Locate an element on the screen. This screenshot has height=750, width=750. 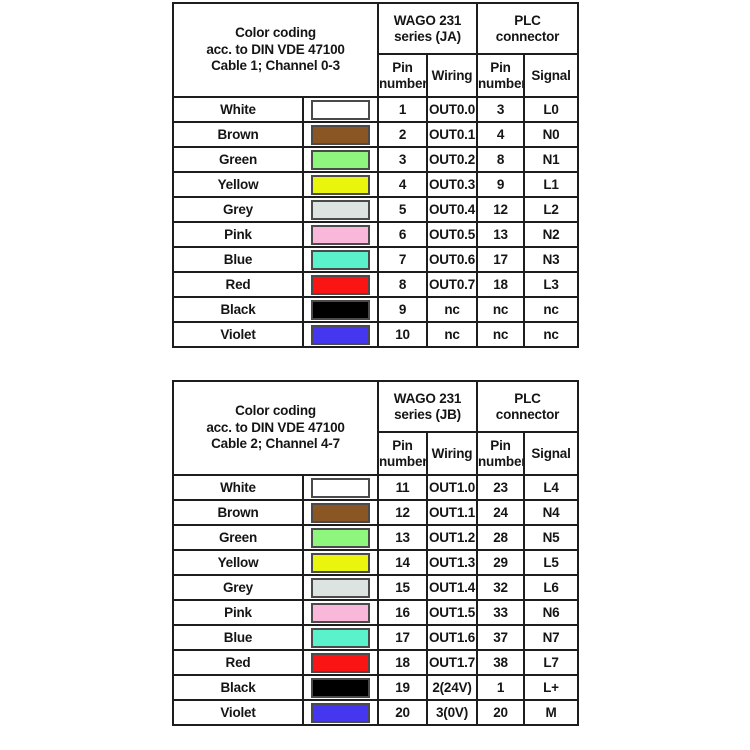
wago-pin-number: 17 is located at coordinates (402, 637).